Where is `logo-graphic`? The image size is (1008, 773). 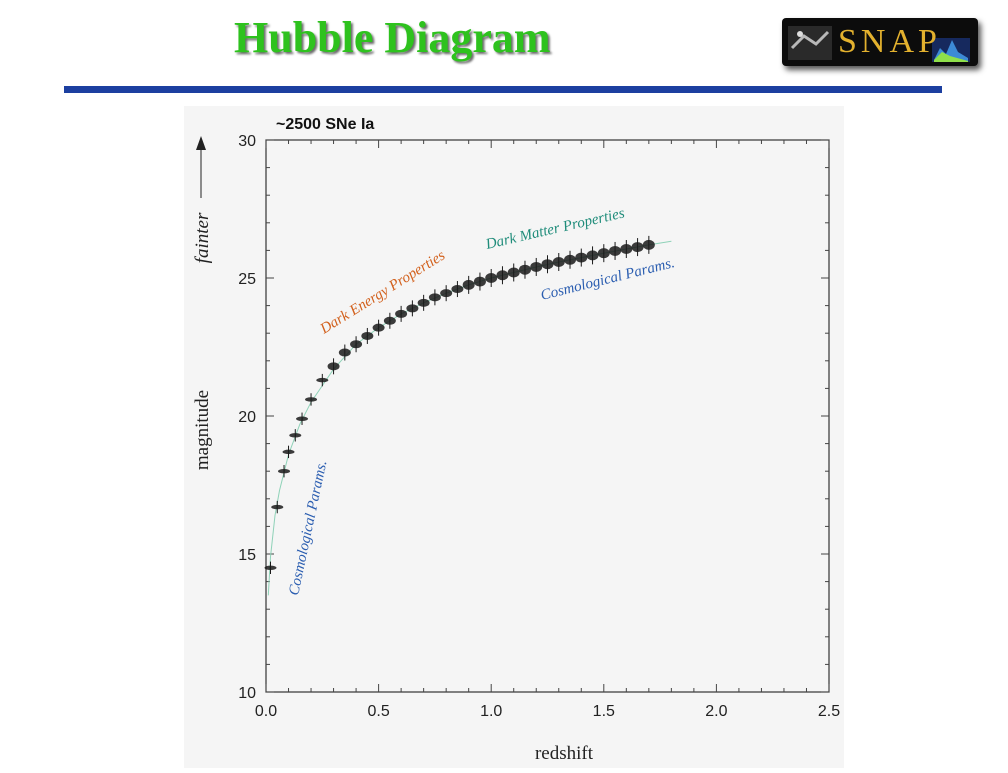 logo-graphic is located at coordinates (879, 44).